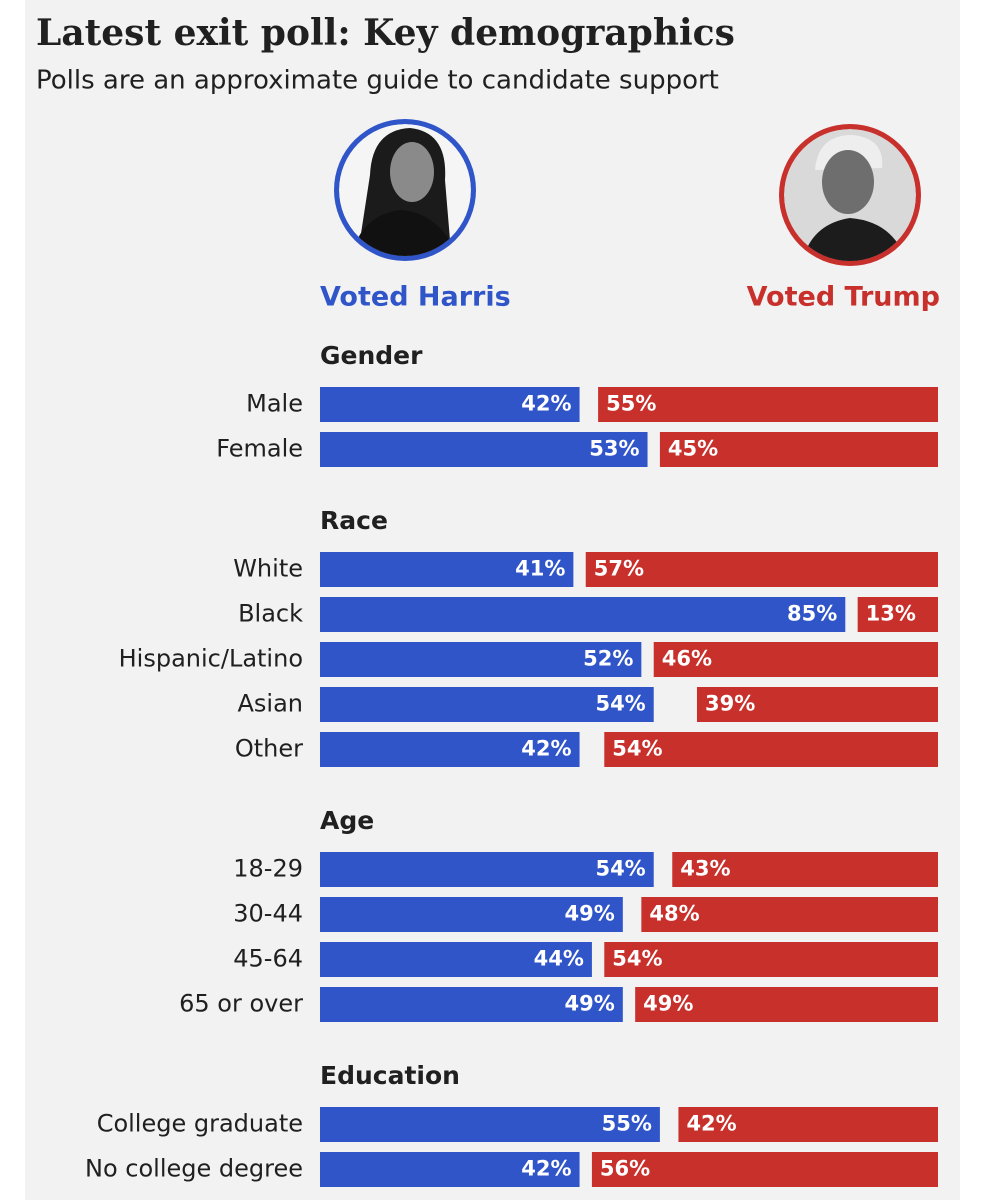 The image size is (987, 1200). What do you see at coordinates (270, 614) in the screenshot?
I see `category-label: Black` at bounding box center [270, 614].